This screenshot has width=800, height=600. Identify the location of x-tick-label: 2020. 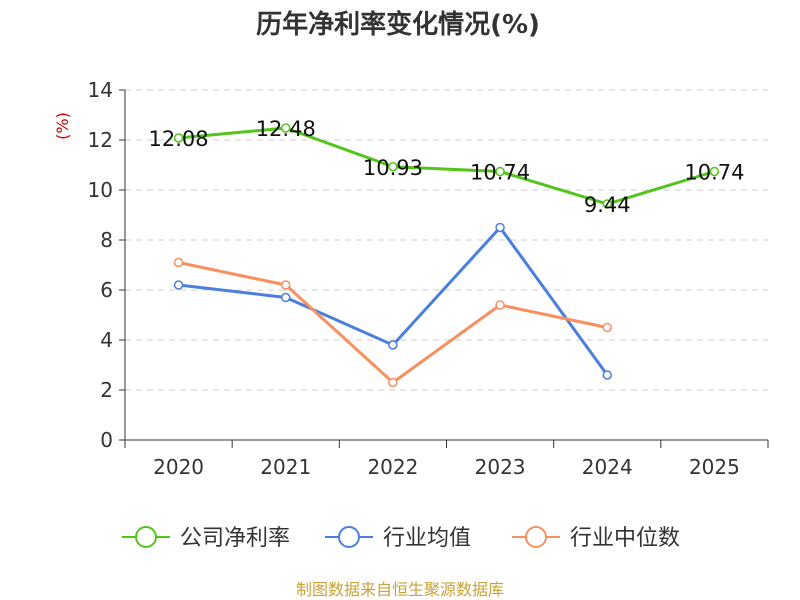
(178, 467).